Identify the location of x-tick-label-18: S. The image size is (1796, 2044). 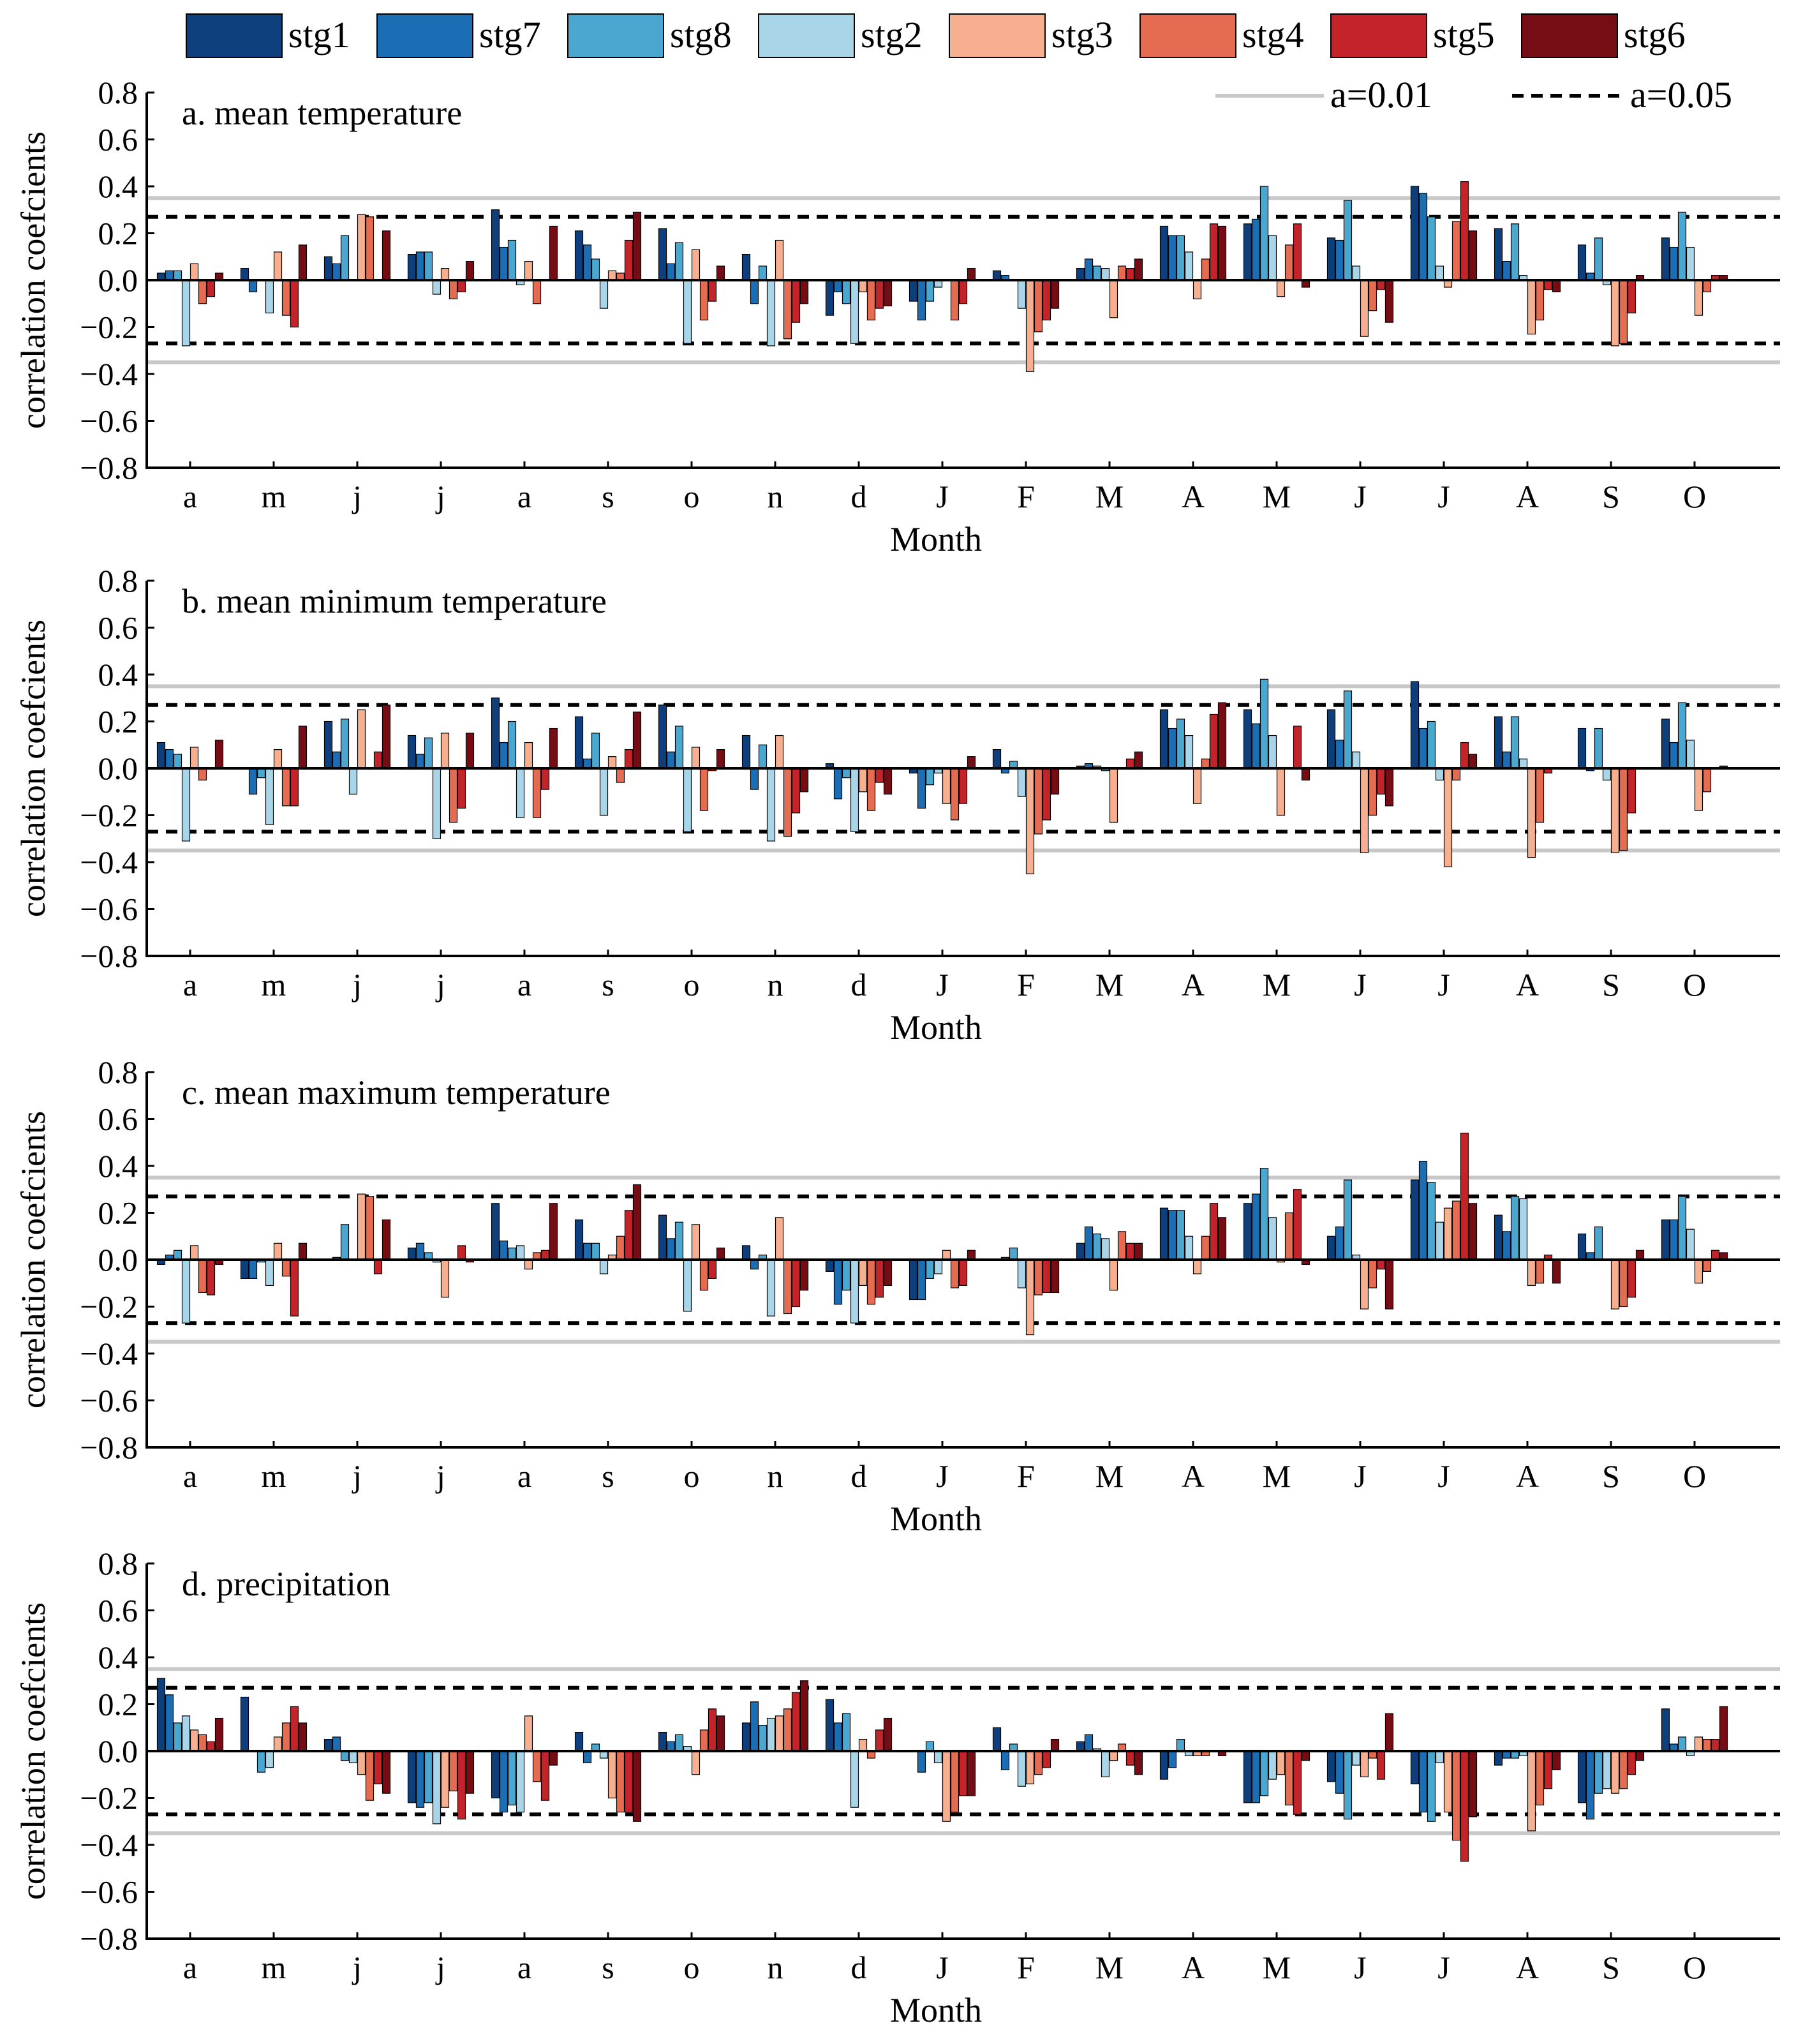
(1611, 1967).